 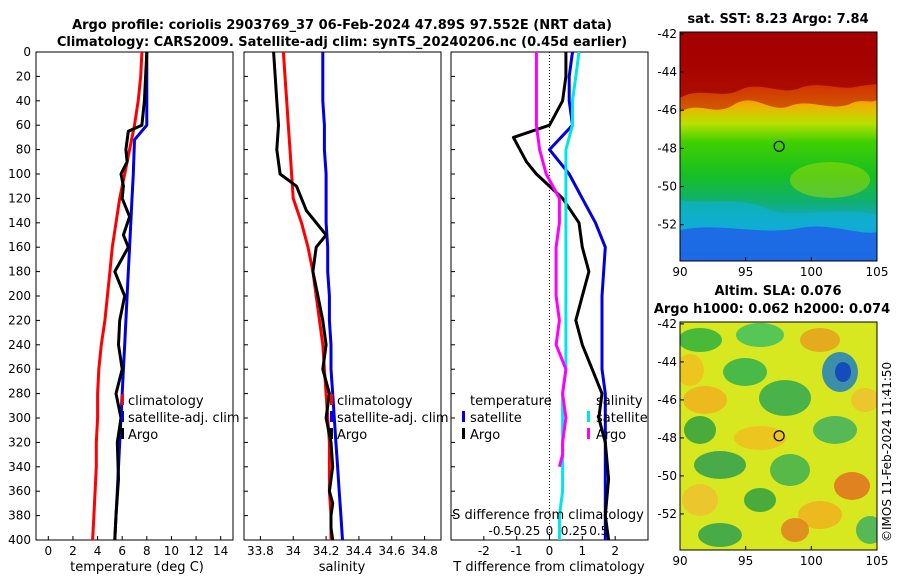 What do you see at coordinates (23, 101) in the screenshot?
I see `depth-tick-label: 40` at bounding box center [23, 101].